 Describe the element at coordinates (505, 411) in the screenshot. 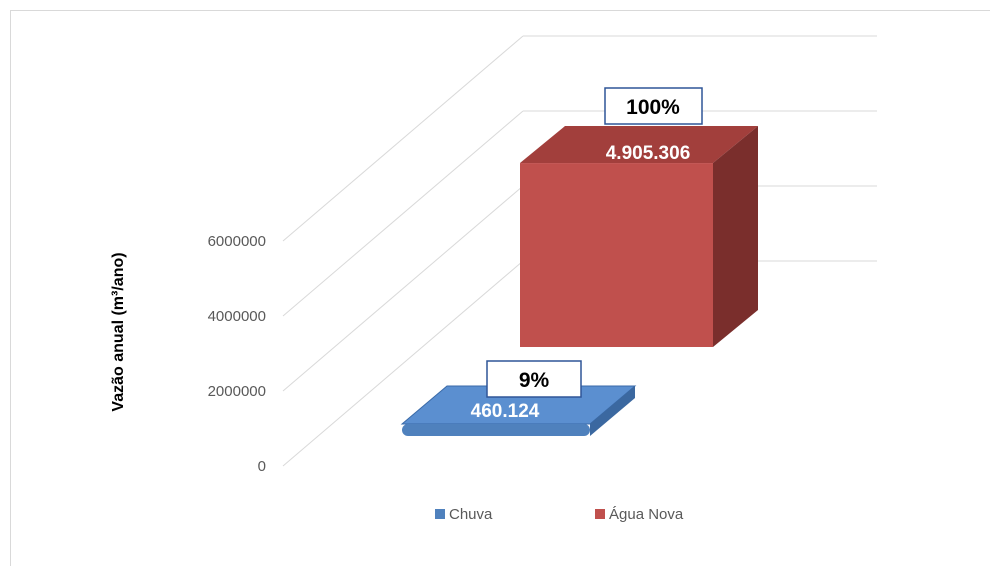

I see `data-label-chuva: 460.124` at that location.